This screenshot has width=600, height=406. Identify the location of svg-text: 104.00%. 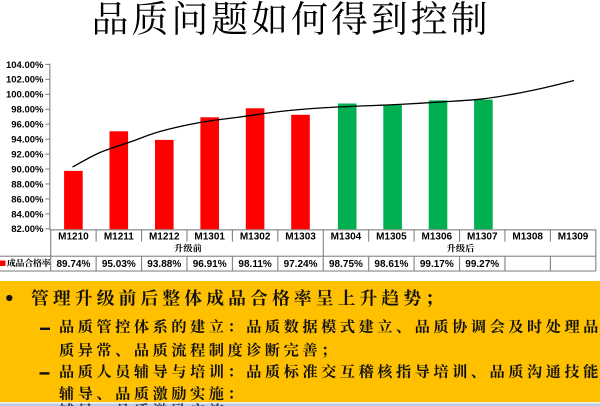
(25, 65).